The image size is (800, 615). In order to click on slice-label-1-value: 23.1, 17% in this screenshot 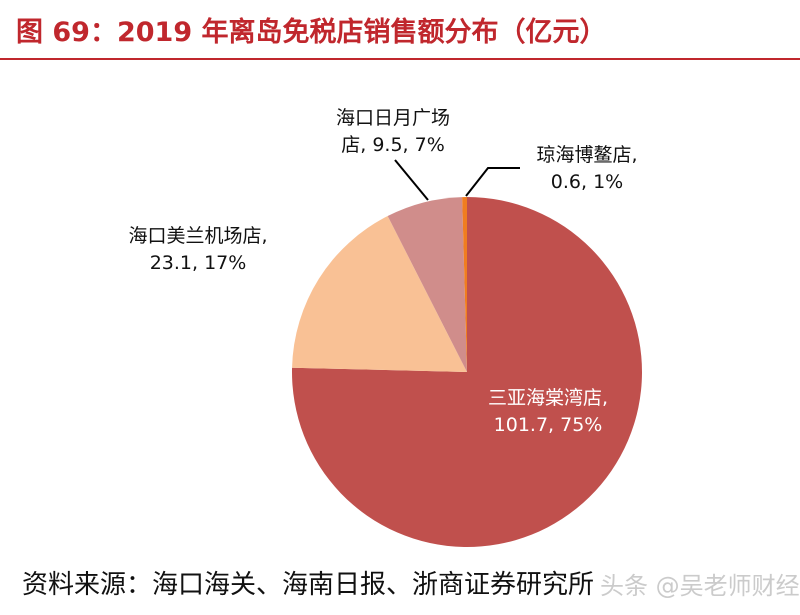, I will do `click(198, 263)`.